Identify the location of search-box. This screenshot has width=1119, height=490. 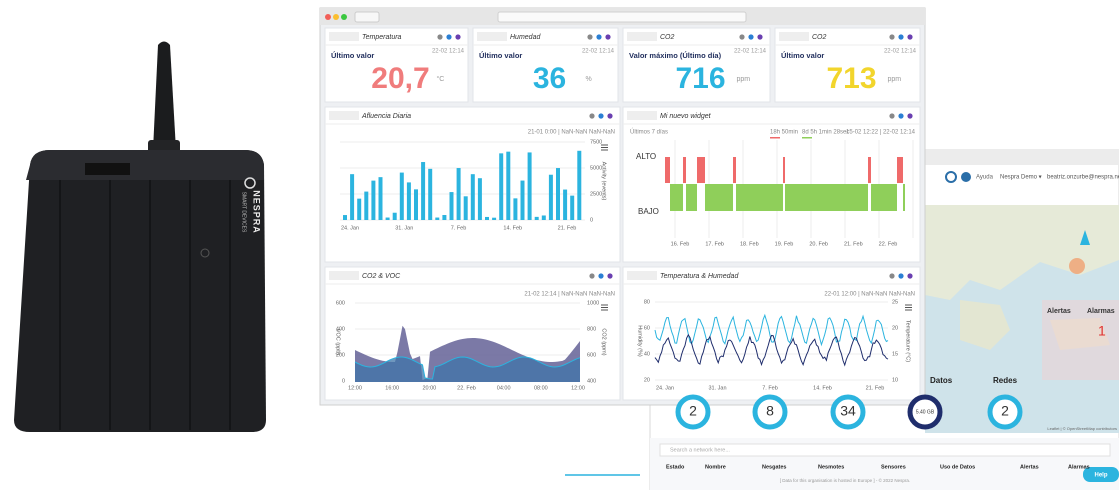
(885, 450).